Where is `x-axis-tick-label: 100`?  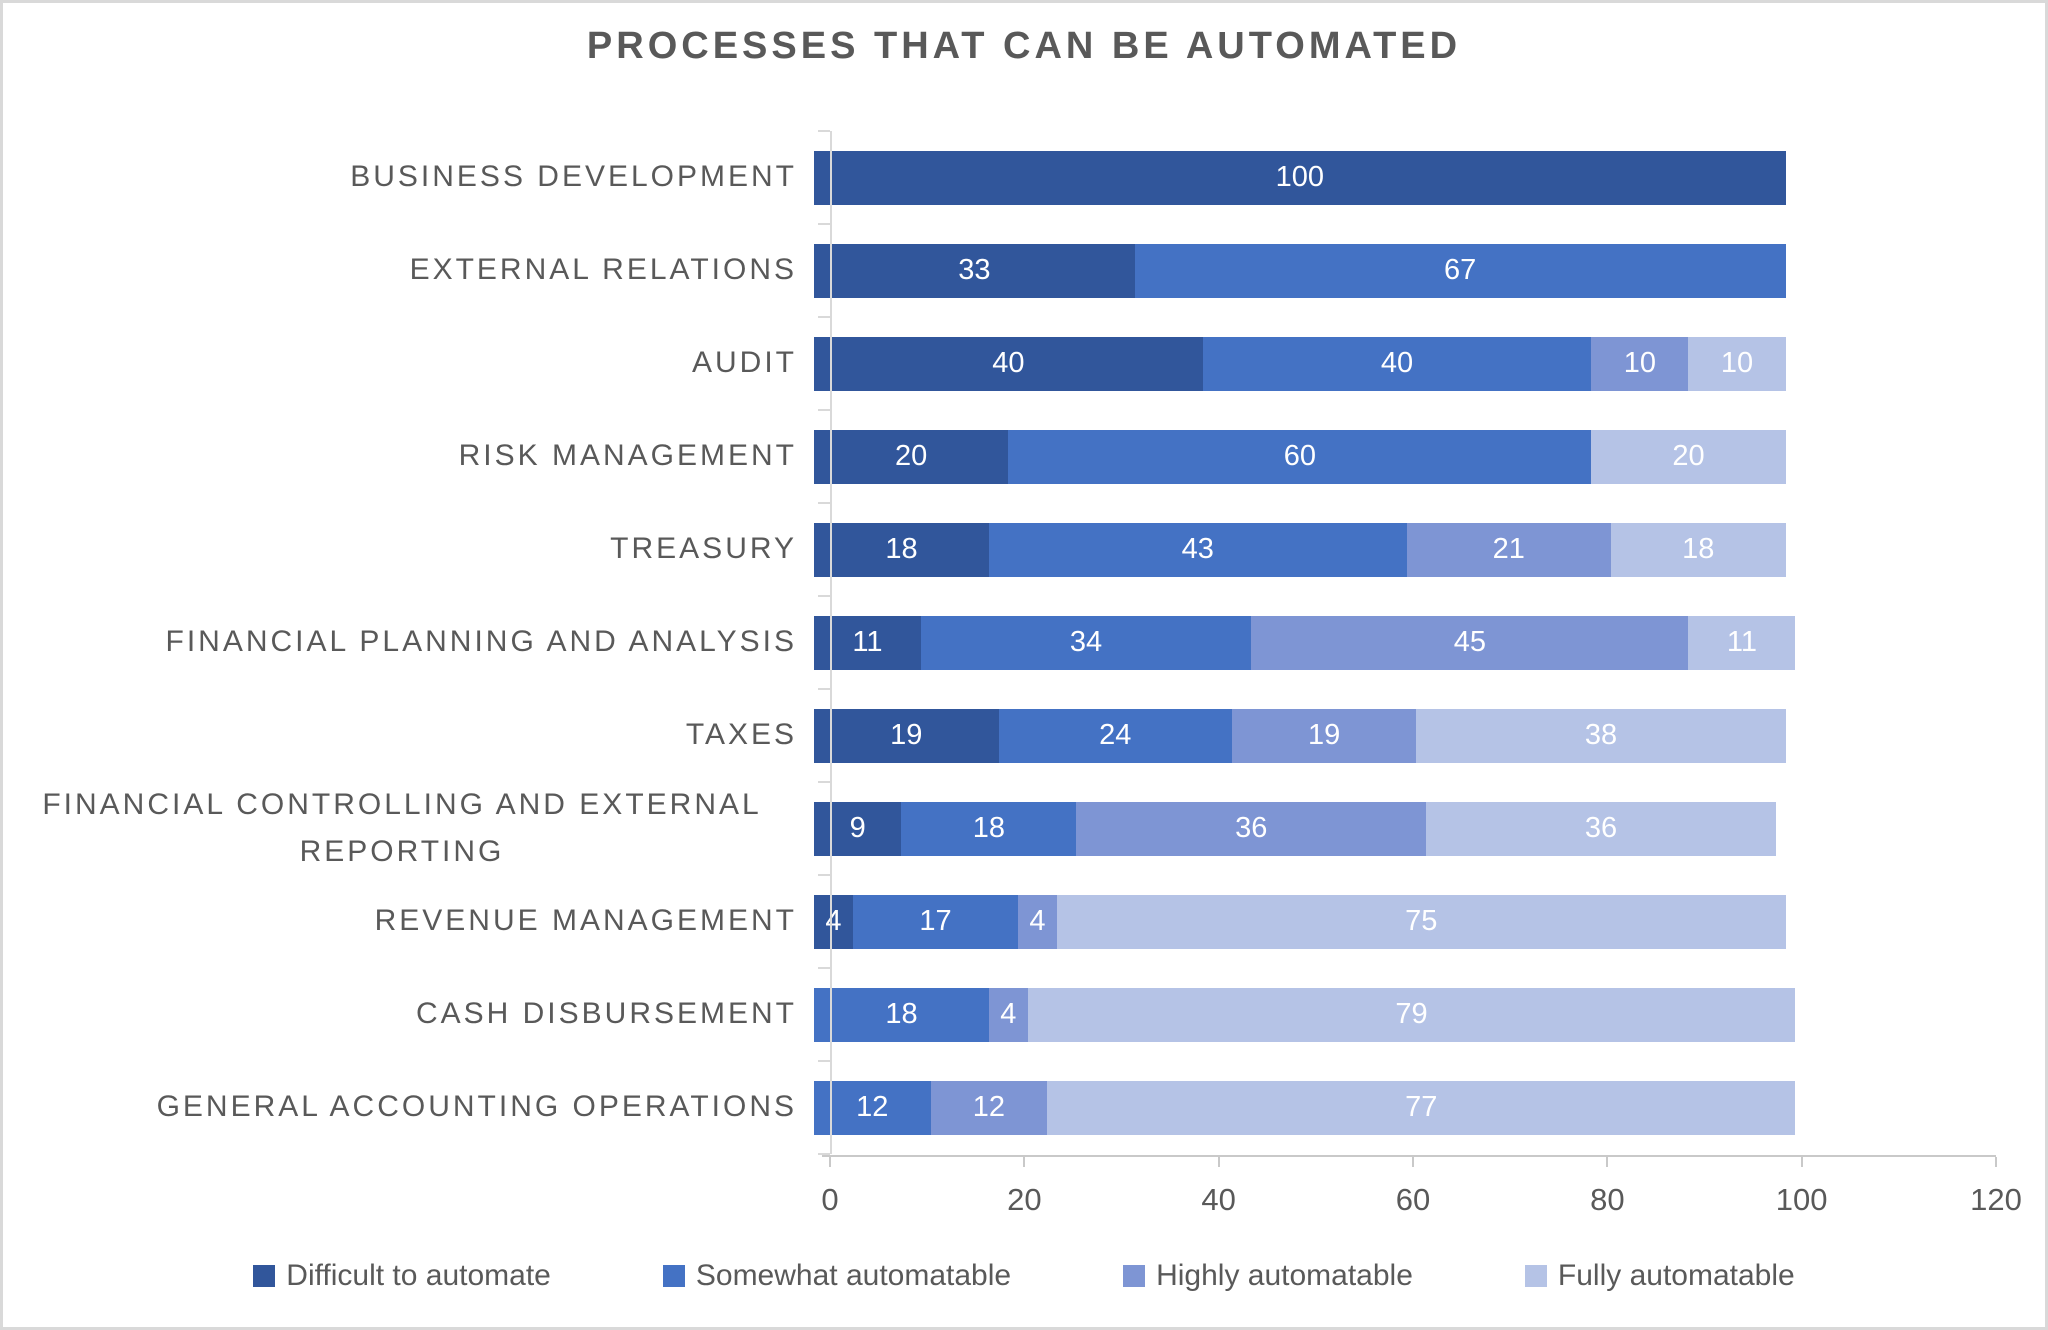
x-axis-tick-label: 100 is located at coordinates (1801, 1199).